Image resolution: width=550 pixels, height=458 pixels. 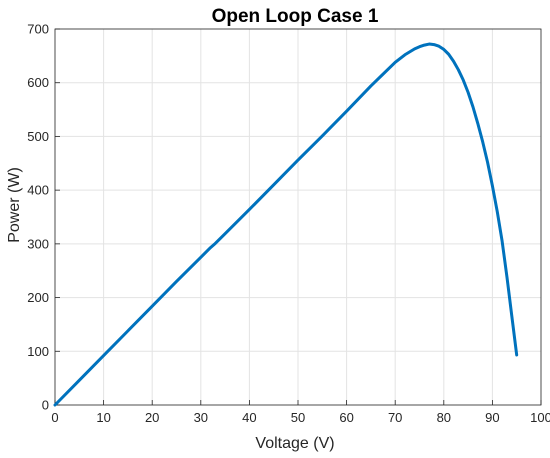 What do you see at coordinates (38, 29) in the screenshot?
I see `y-tick-label: 700` at bounding box center [38, 29].